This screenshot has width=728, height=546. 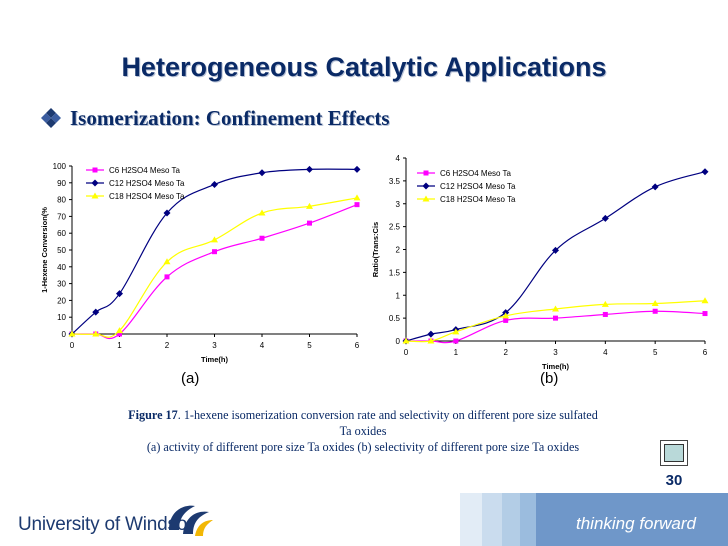 What do you see at coordinates (191, 520) in the screenshot?
I see `university-logo-icon` at bounding box center [191, 520].